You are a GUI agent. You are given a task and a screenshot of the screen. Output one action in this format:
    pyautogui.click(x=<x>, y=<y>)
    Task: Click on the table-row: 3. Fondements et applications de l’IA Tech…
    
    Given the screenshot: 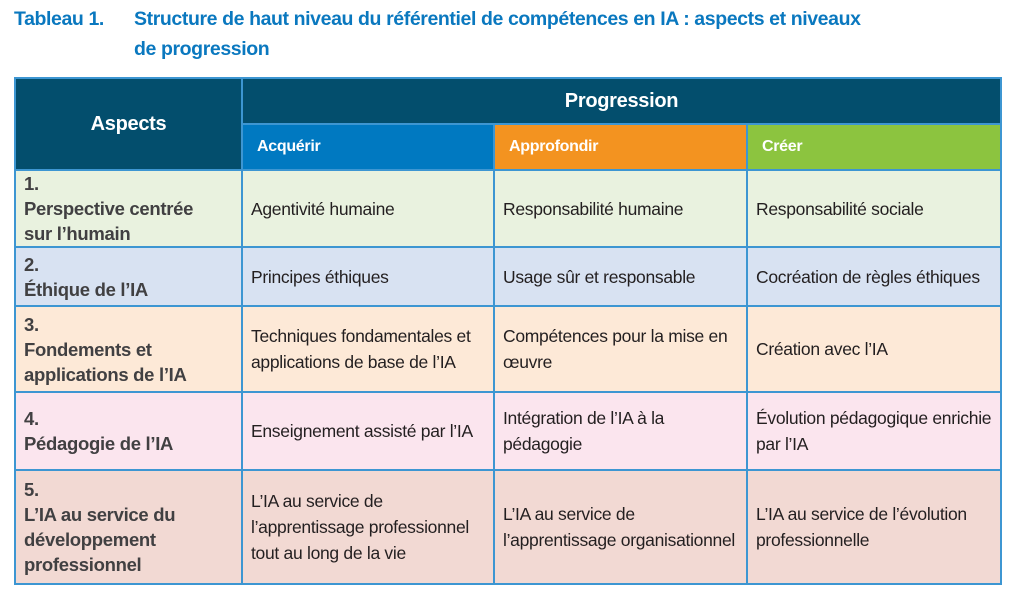 What is the action you would take?
    pyautogui.click(x=508, y=349)
    